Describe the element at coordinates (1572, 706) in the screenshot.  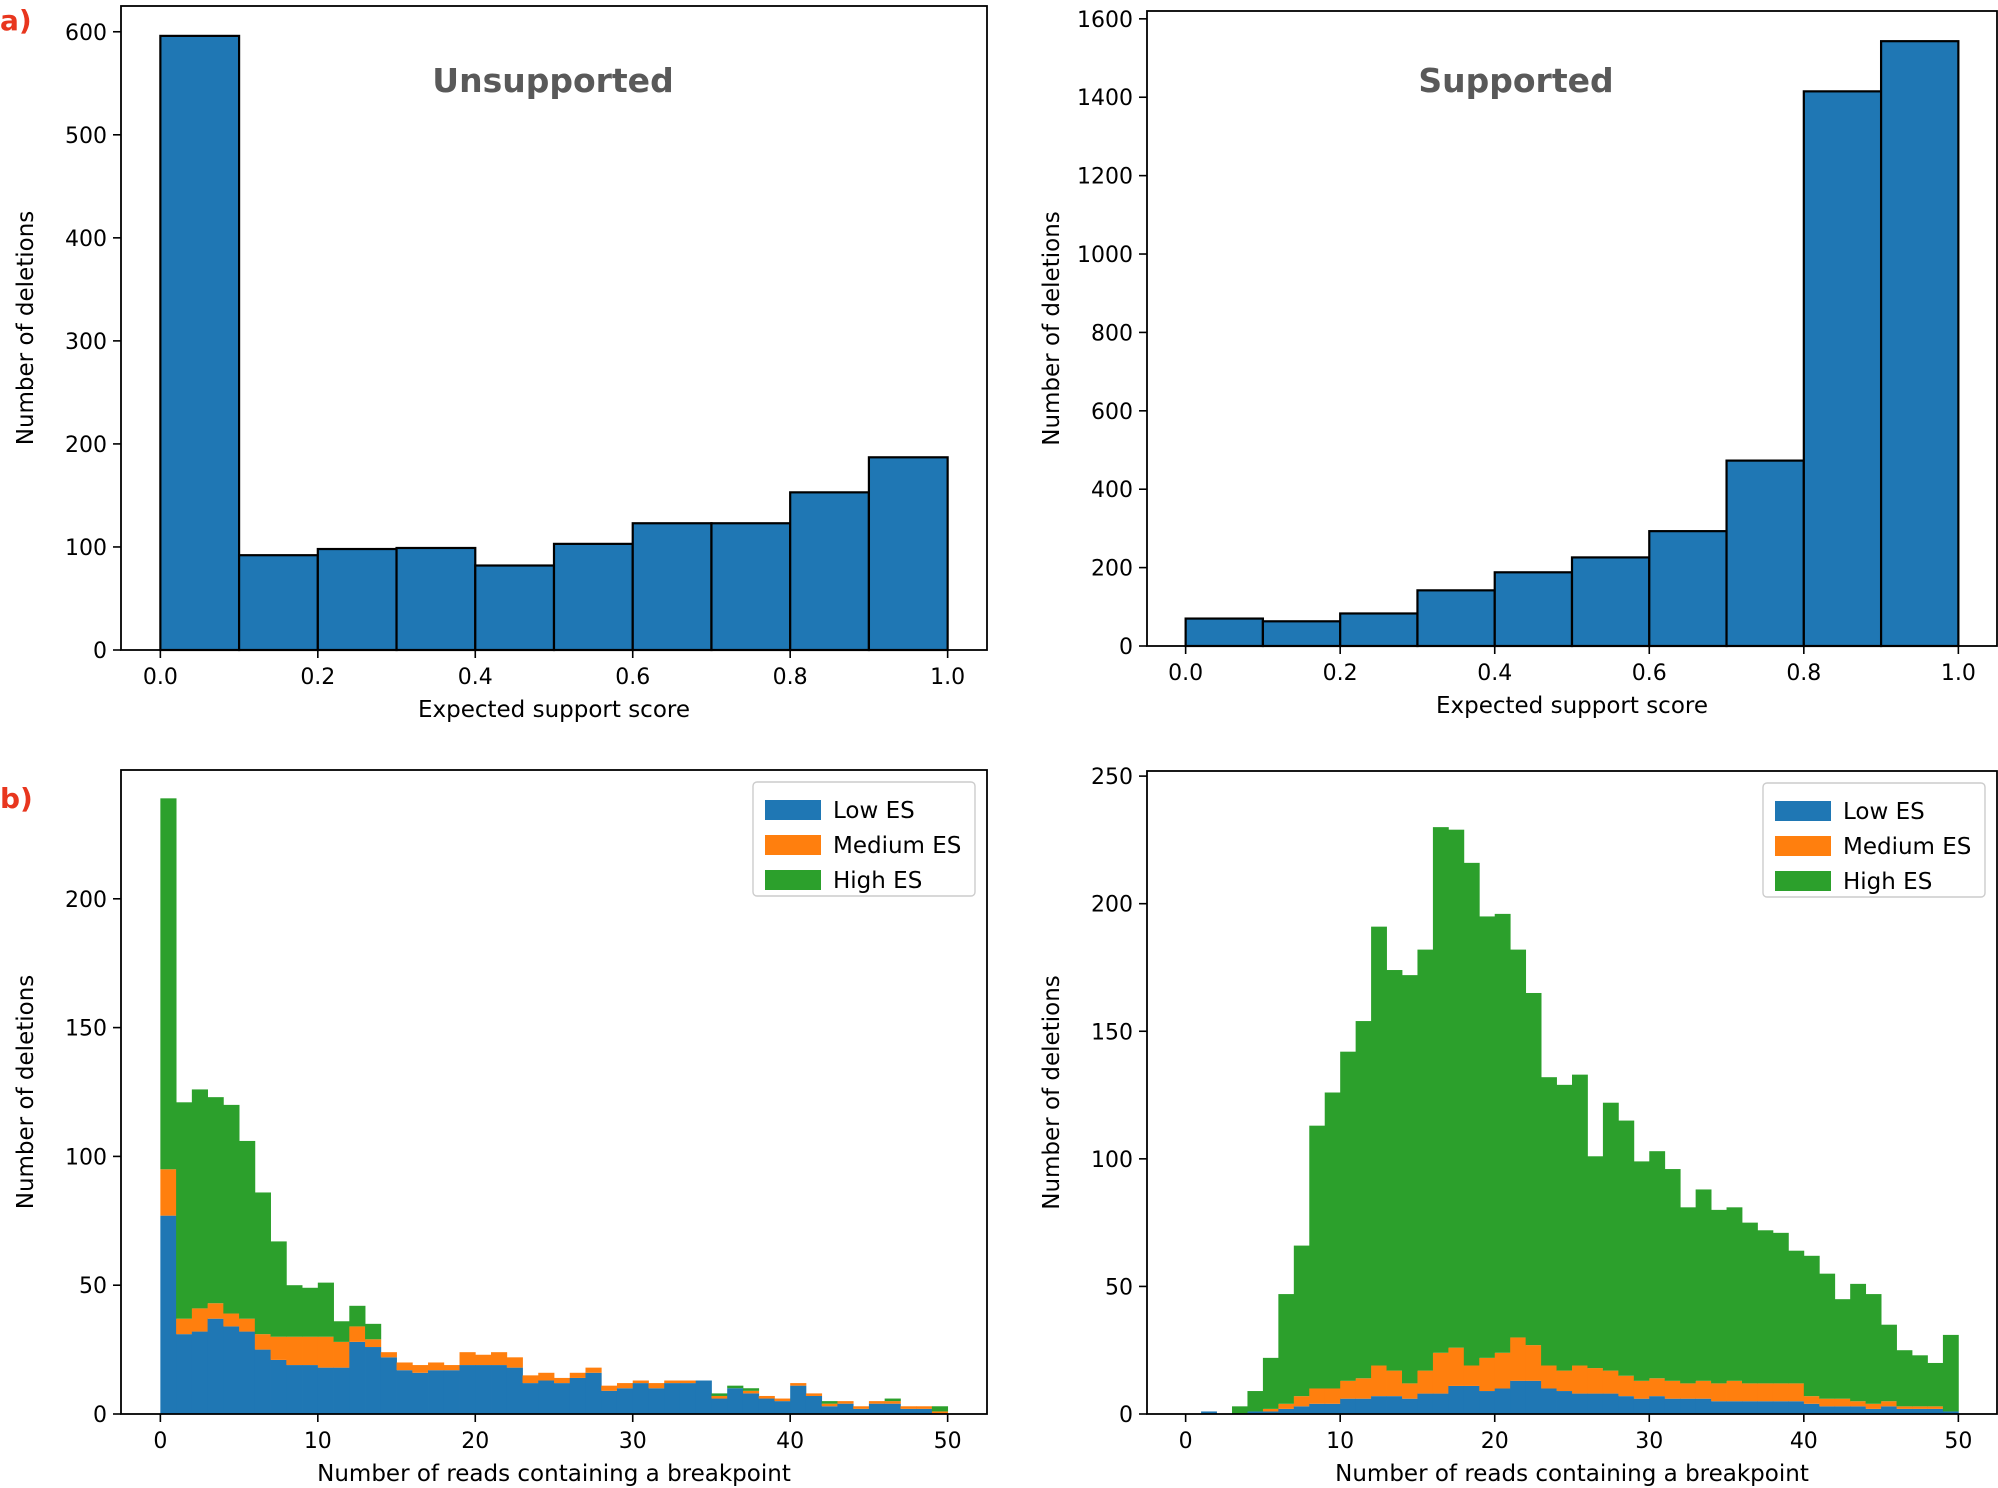
I see `x-axis-label: Expected support score` at that location.